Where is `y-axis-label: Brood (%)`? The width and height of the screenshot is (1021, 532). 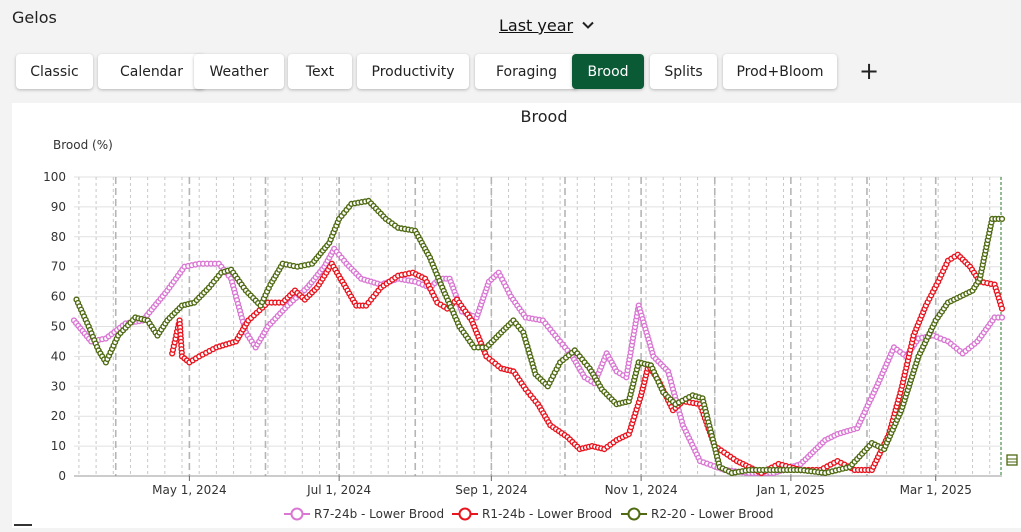 y-axis-label: Brood (%) is located at coordinates (83, 145).